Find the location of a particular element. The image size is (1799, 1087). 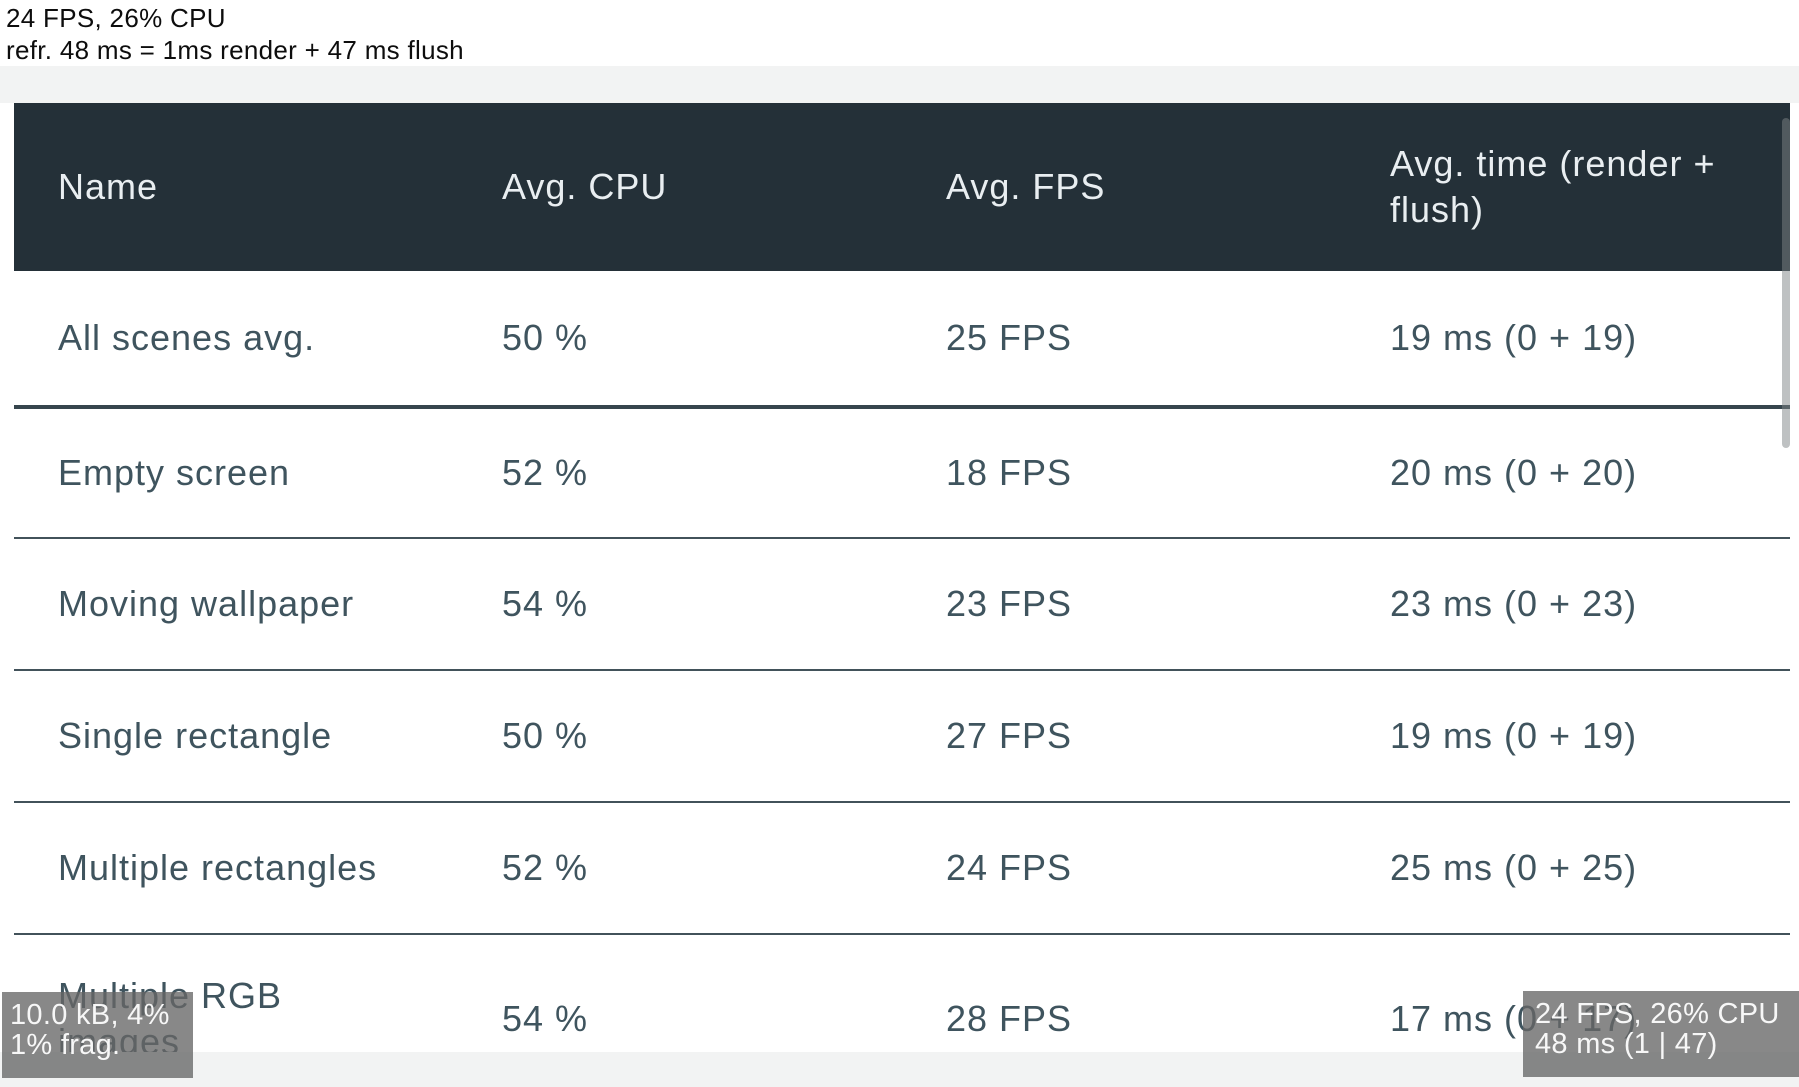

memory-usage-readout: 10.0 kB, 4% is located at coordinates (90, 1015).